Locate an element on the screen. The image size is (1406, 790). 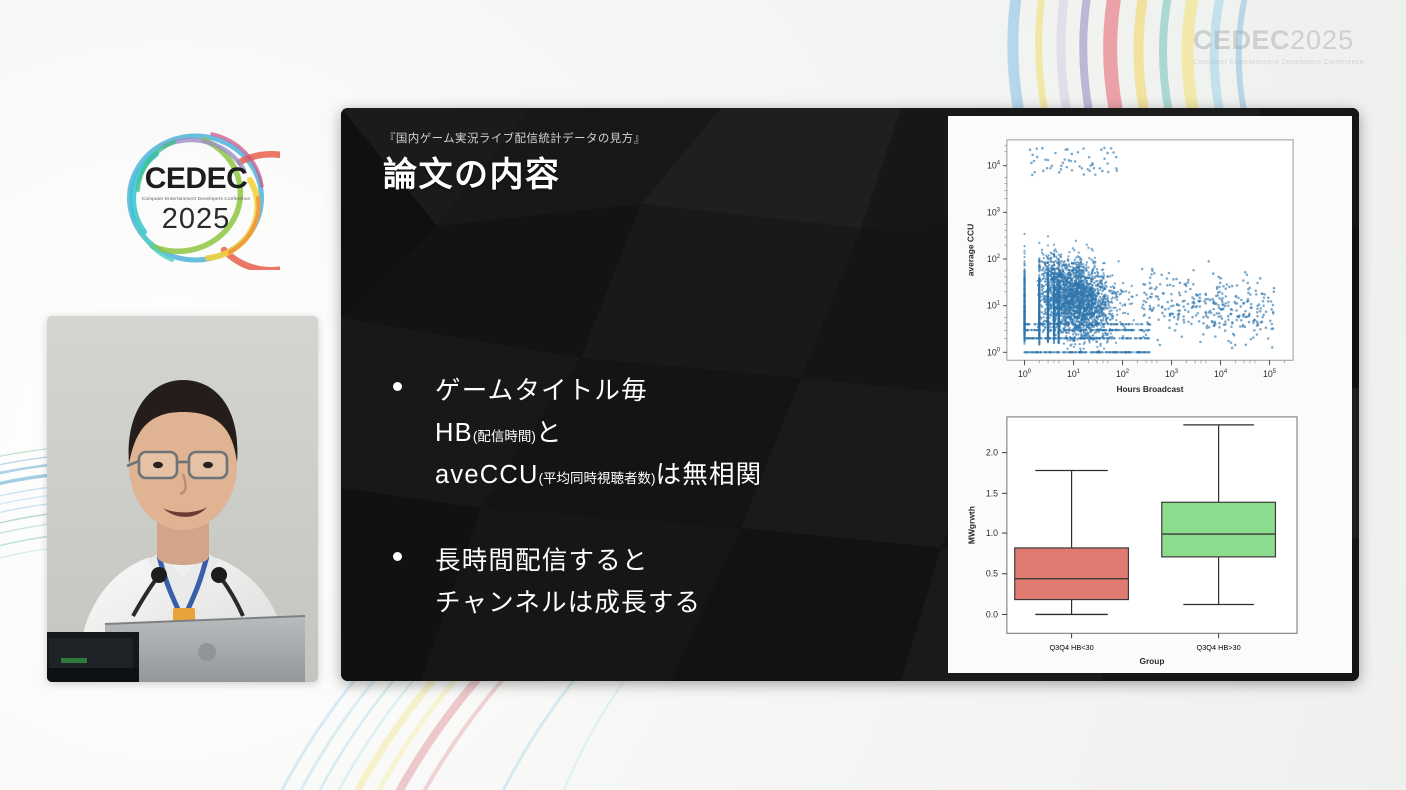
bullet-1-line-1: ゲームタイトル毎 is located at coordinates (541, 391).